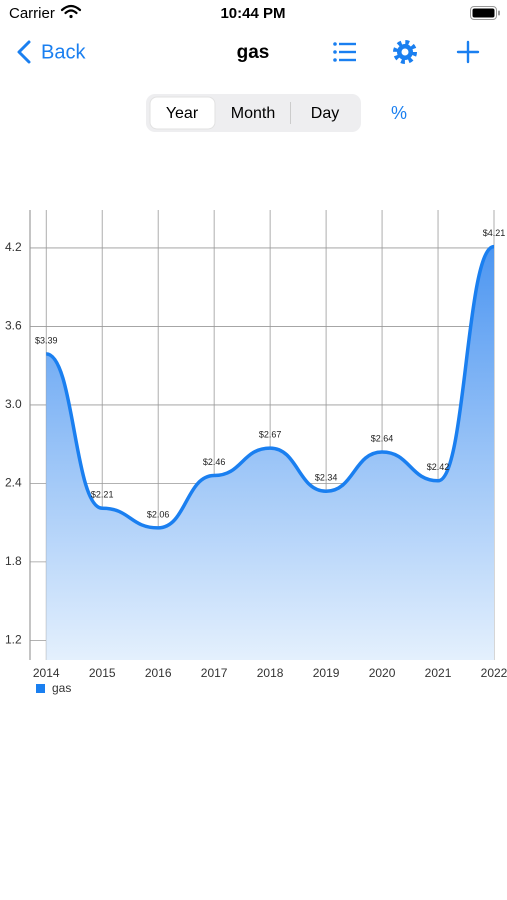 This screenshot has width=507, height=900. Describe the element at coordinates (494, 233) in the screenshot. I see `value-label: $4.21` at that location.